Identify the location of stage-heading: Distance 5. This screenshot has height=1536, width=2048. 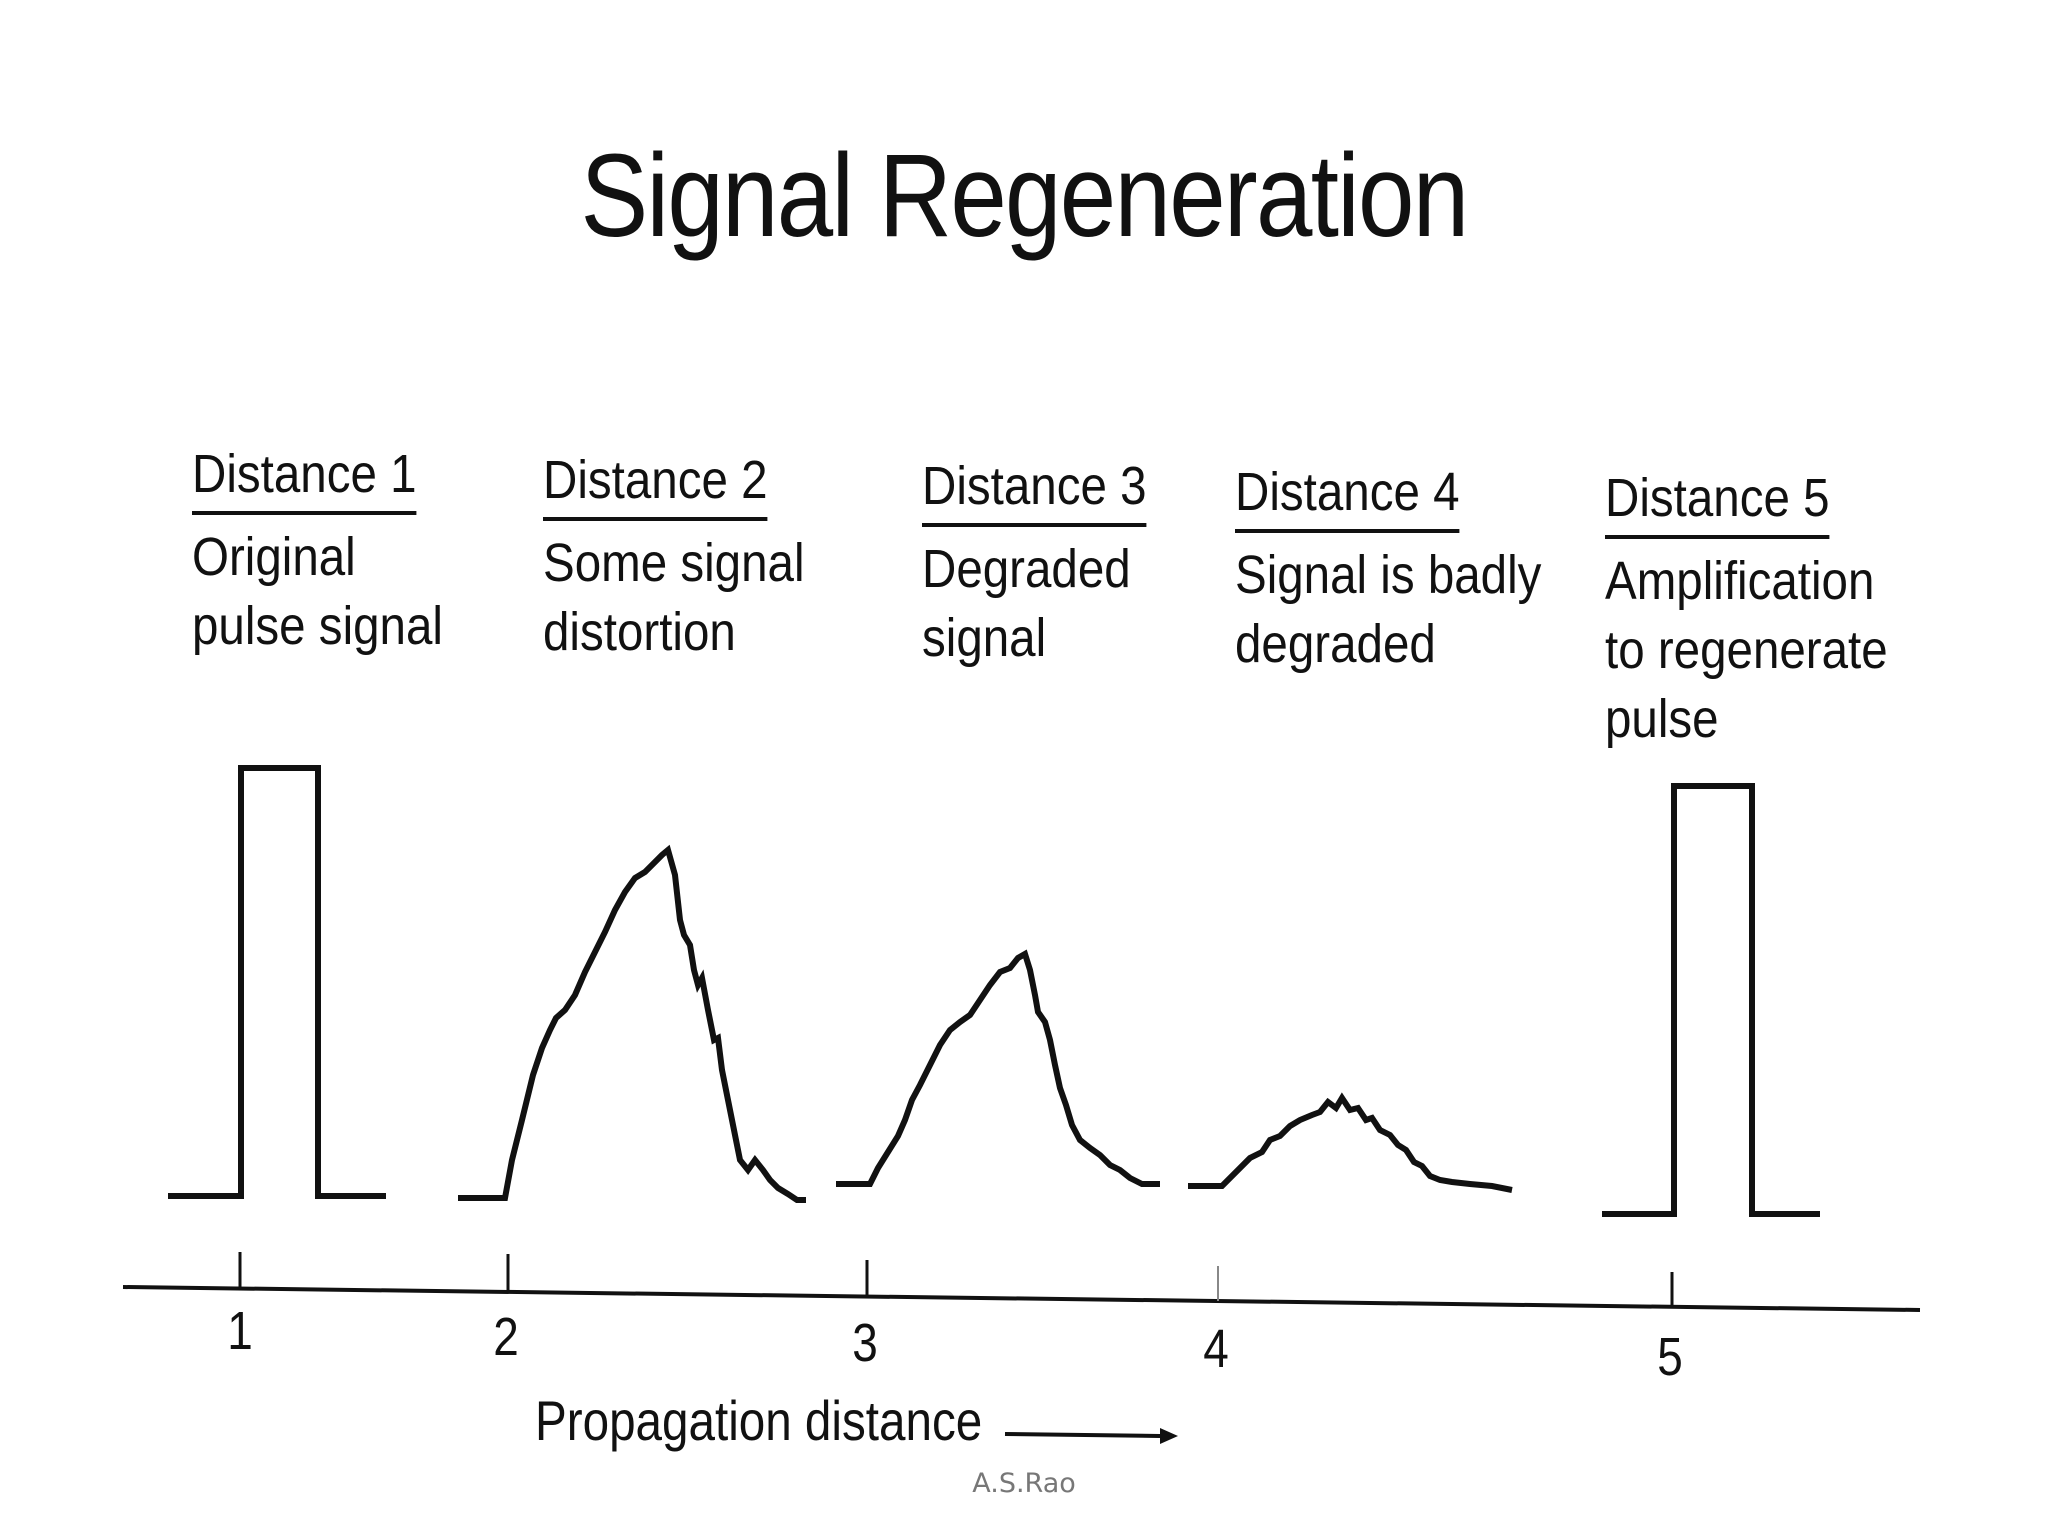
(1717, 502).